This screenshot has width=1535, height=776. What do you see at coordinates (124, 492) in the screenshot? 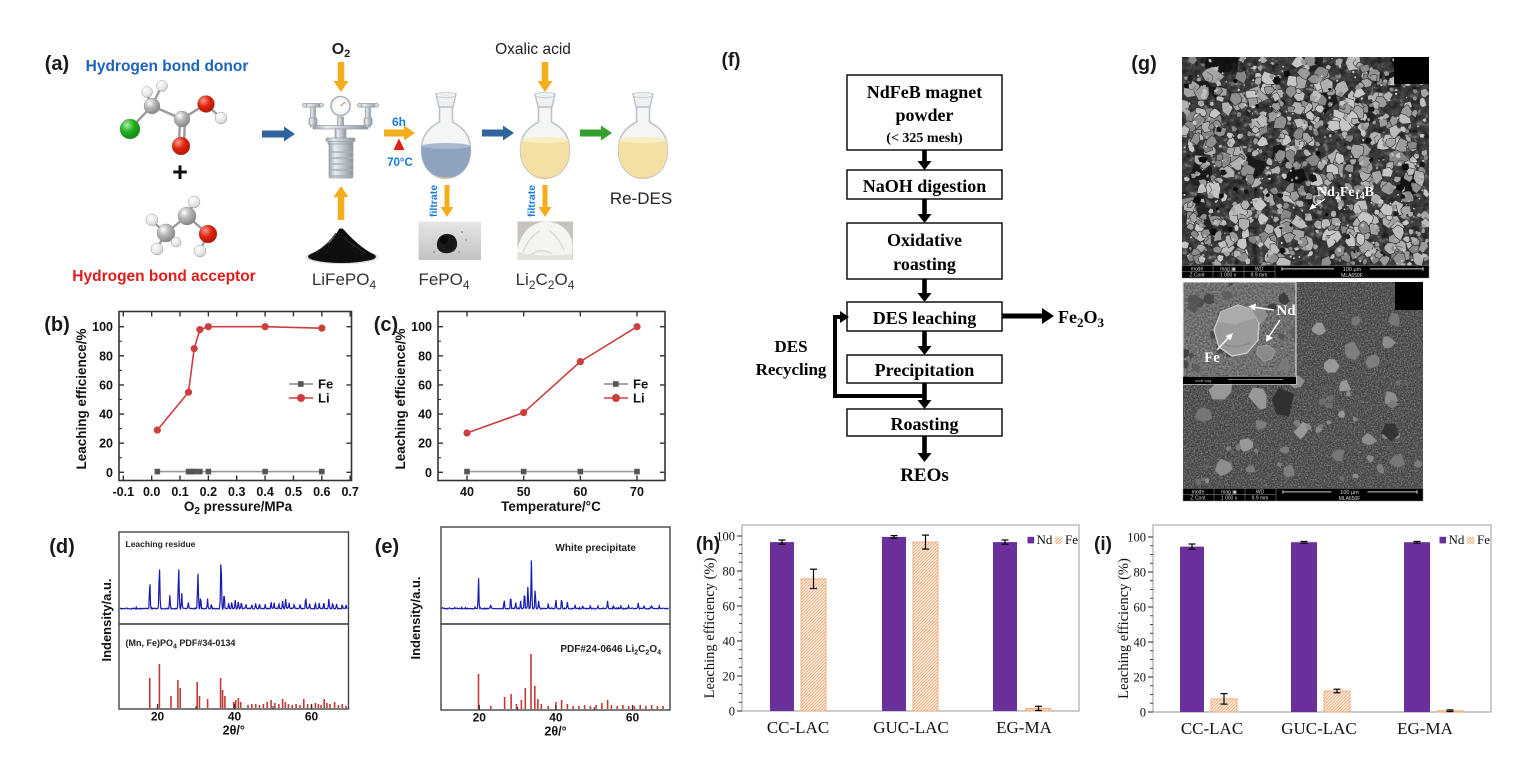
I see `svg-text: -0.1` at bounding box center [124, 492].